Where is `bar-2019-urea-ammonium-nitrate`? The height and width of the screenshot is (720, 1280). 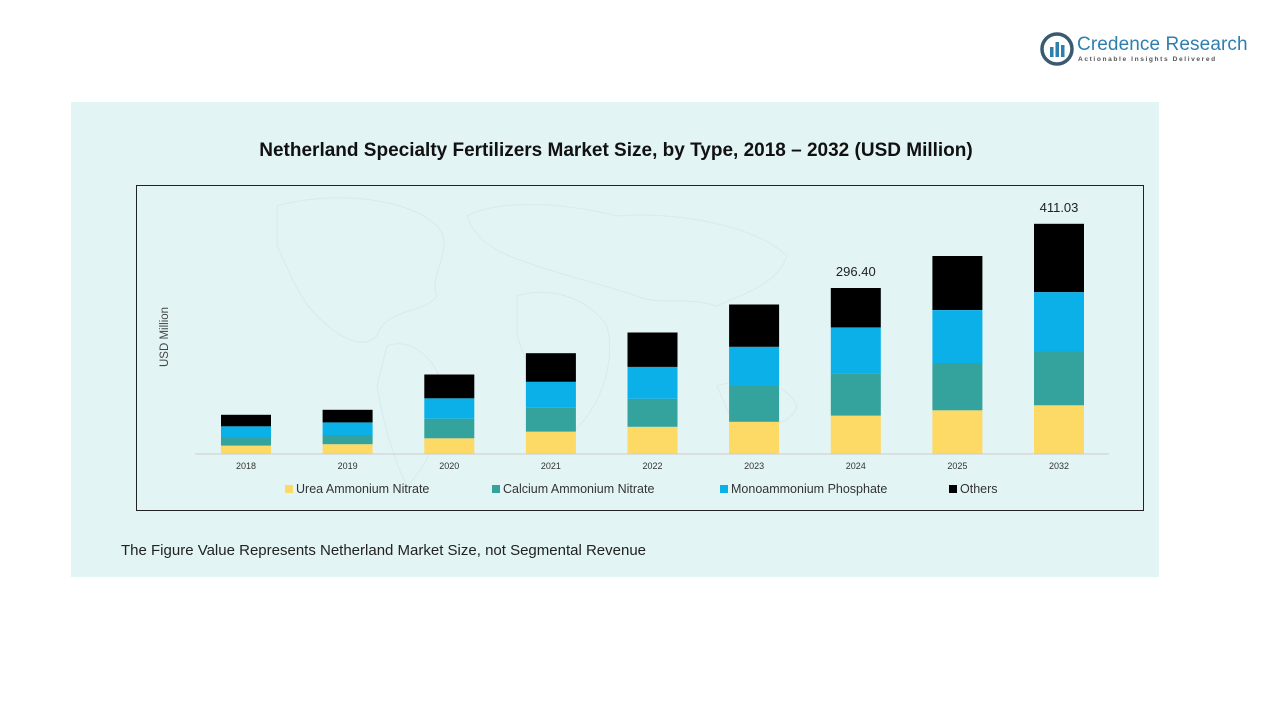 bar-2019-urea-ammonium-nitrate is located at coordinates (347, 449).